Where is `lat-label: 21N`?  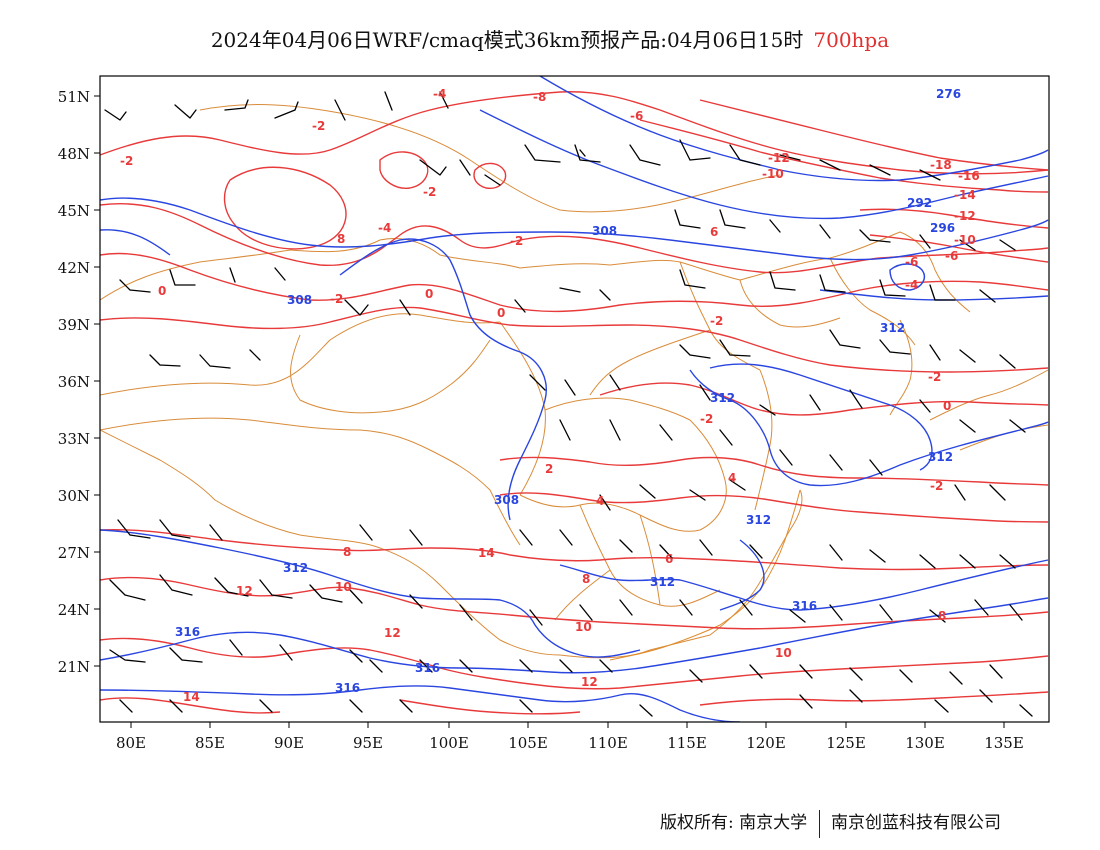
lat-label: 21N is located at coordinates (74, 667).